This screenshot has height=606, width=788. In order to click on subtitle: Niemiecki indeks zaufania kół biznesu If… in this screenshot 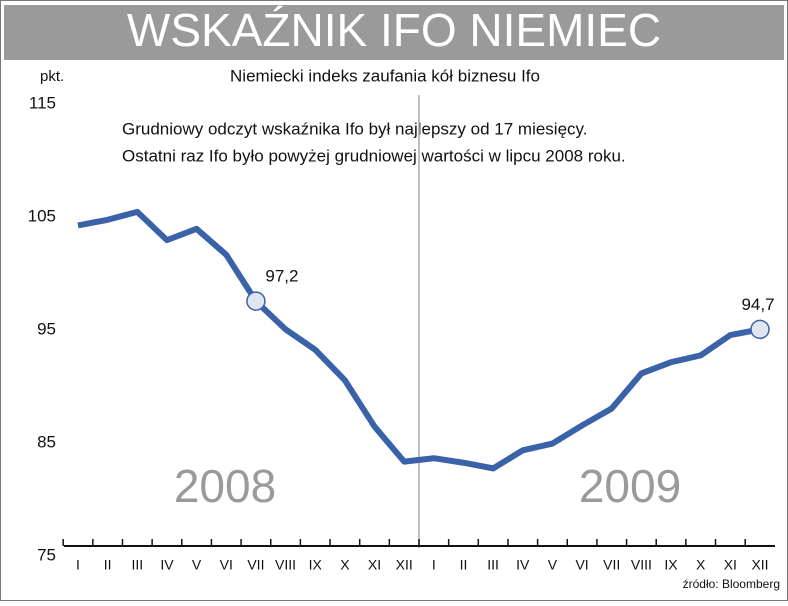, I will do `click(385, 75)`.